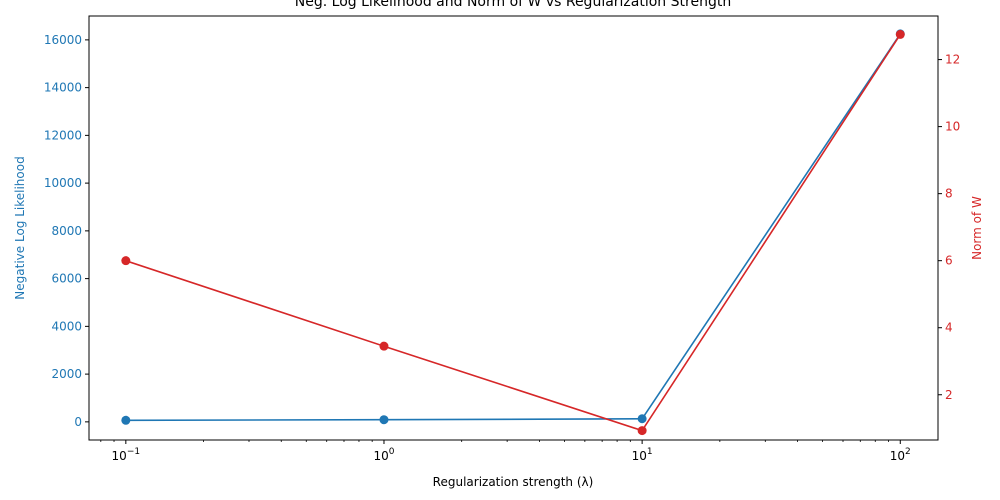 This screenshot has height=500, width=1000. I want to click on y-left-tick-label: 0, so click(78, 422).